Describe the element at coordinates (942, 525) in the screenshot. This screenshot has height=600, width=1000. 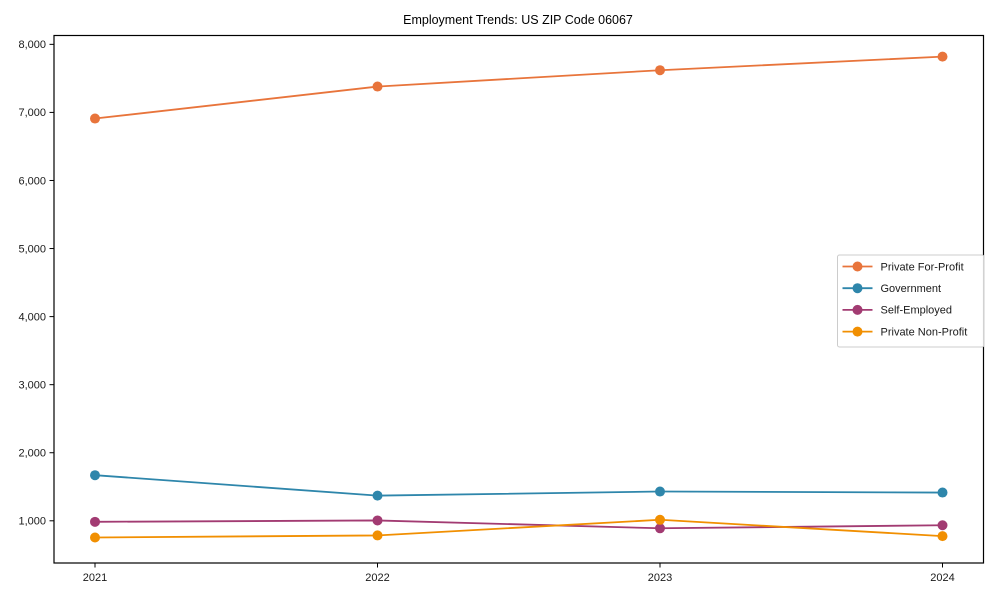
I see `data-point-self-employed-2024` at that location.